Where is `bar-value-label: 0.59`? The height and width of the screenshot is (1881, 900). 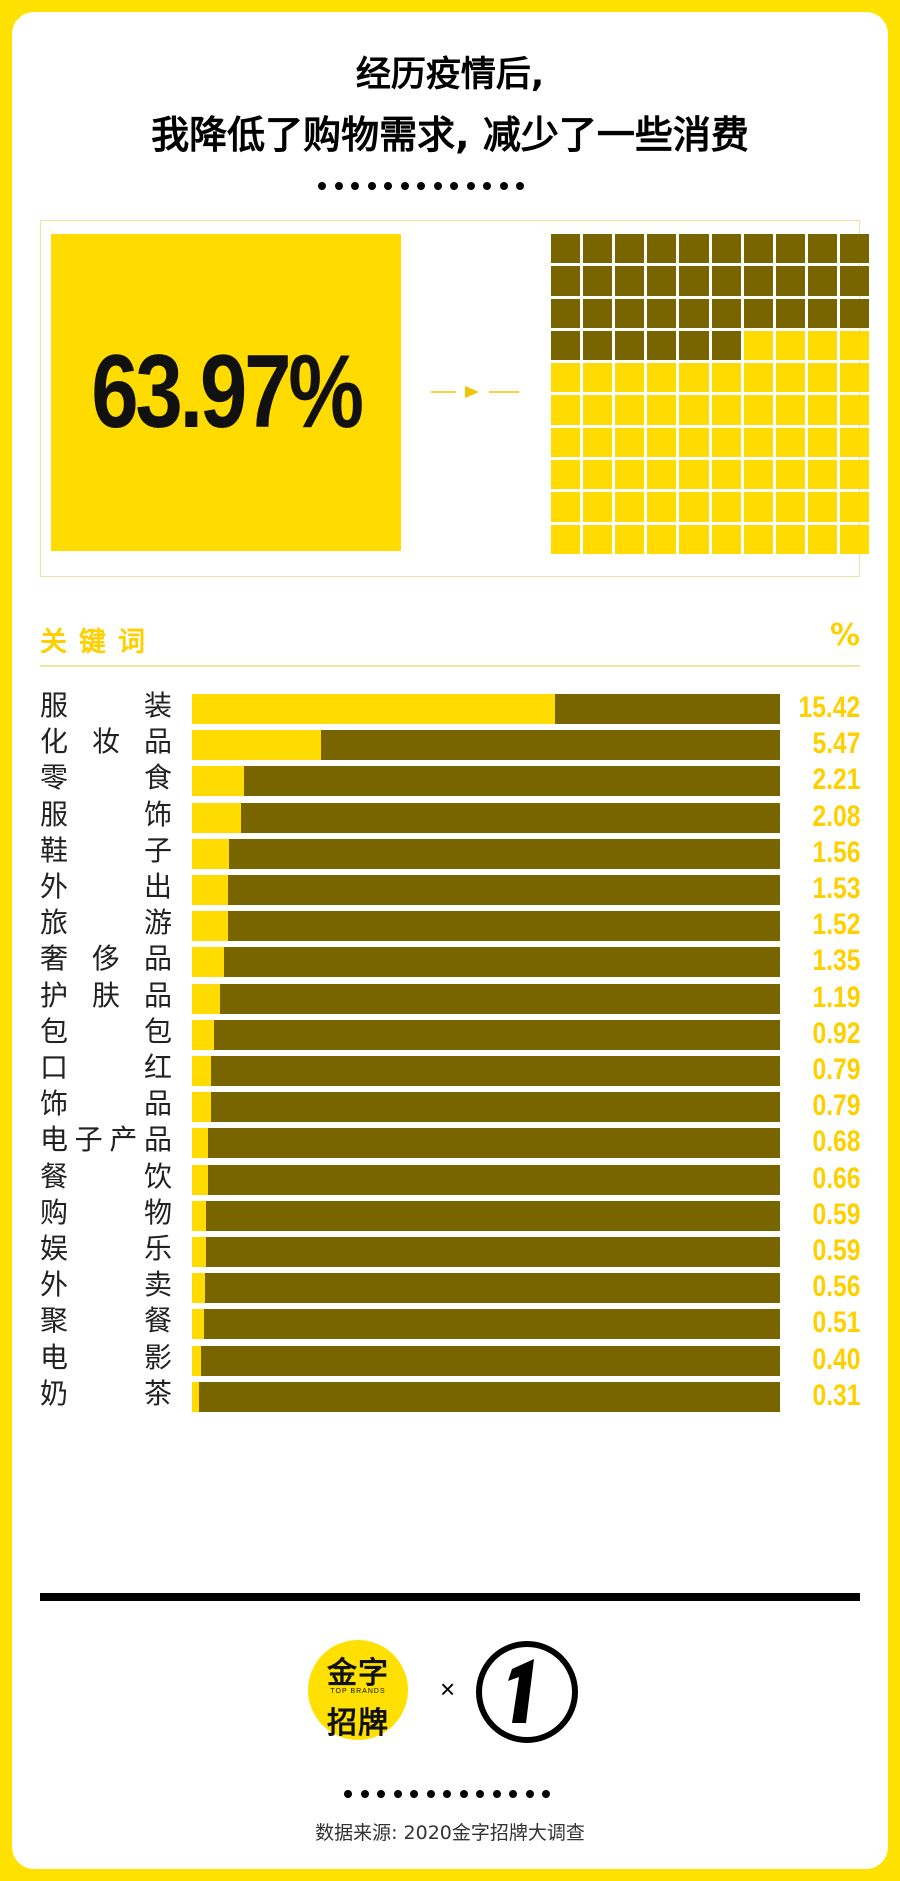 bar-value-label: 0.59 is located at coordinates (836, 1250).